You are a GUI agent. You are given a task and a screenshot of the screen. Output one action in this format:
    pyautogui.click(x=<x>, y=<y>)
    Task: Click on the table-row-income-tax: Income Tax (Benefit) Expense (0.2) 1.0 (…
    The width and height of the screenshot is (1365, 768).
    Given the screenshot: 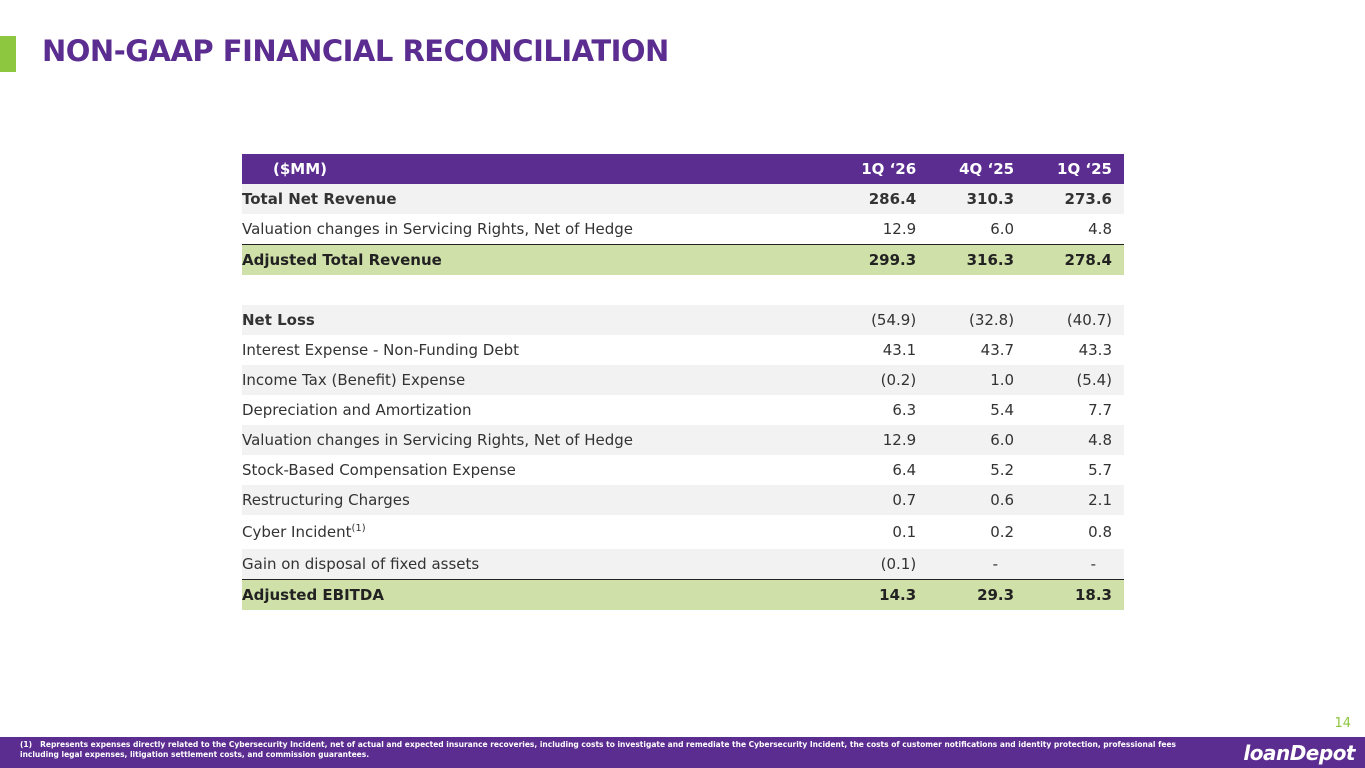 What is the action you would take?
    pyautogui.click(x=683, y=380)
    